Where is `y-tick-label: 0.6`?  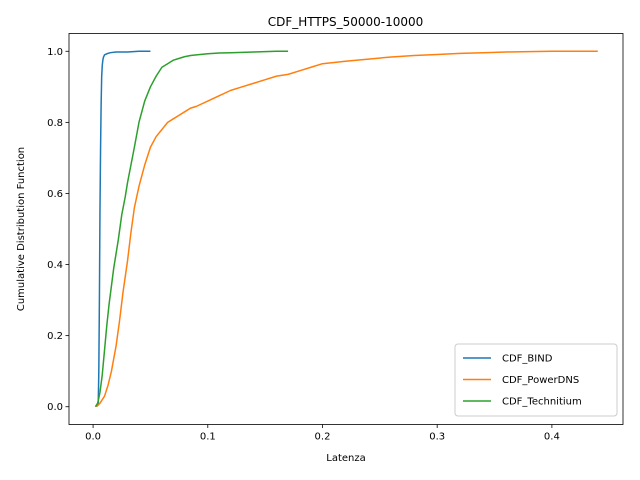 y-tick-label: 0.6 is located at coordinates (55, 194).